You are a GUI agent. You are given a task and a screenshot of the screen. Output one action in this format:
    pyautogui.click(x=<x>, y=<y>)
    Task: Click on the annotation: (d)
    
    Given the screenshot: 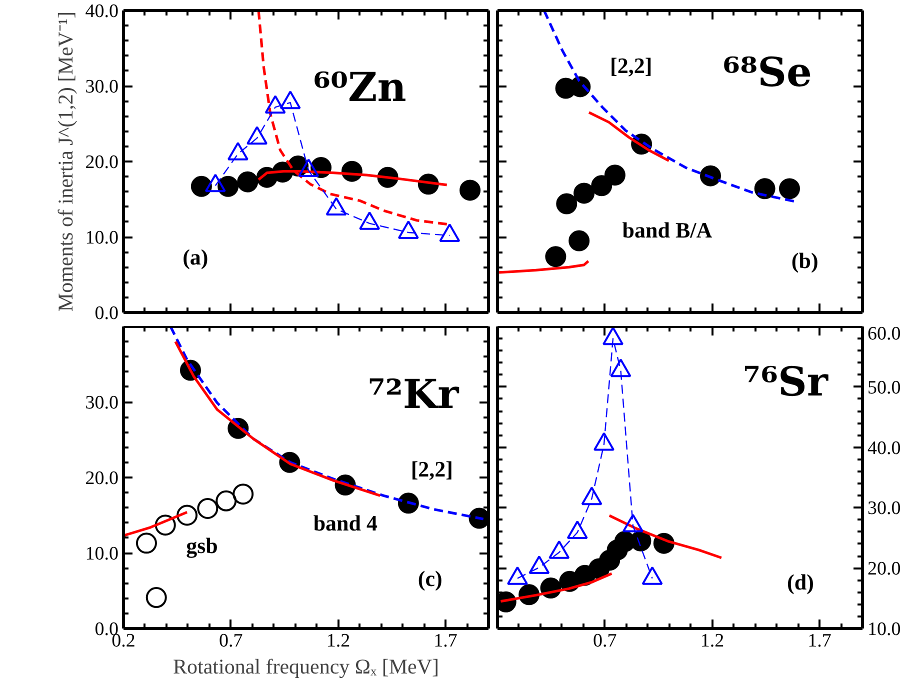 What is the action you would take?
    pyautogui.click(x=800, y=581)
    